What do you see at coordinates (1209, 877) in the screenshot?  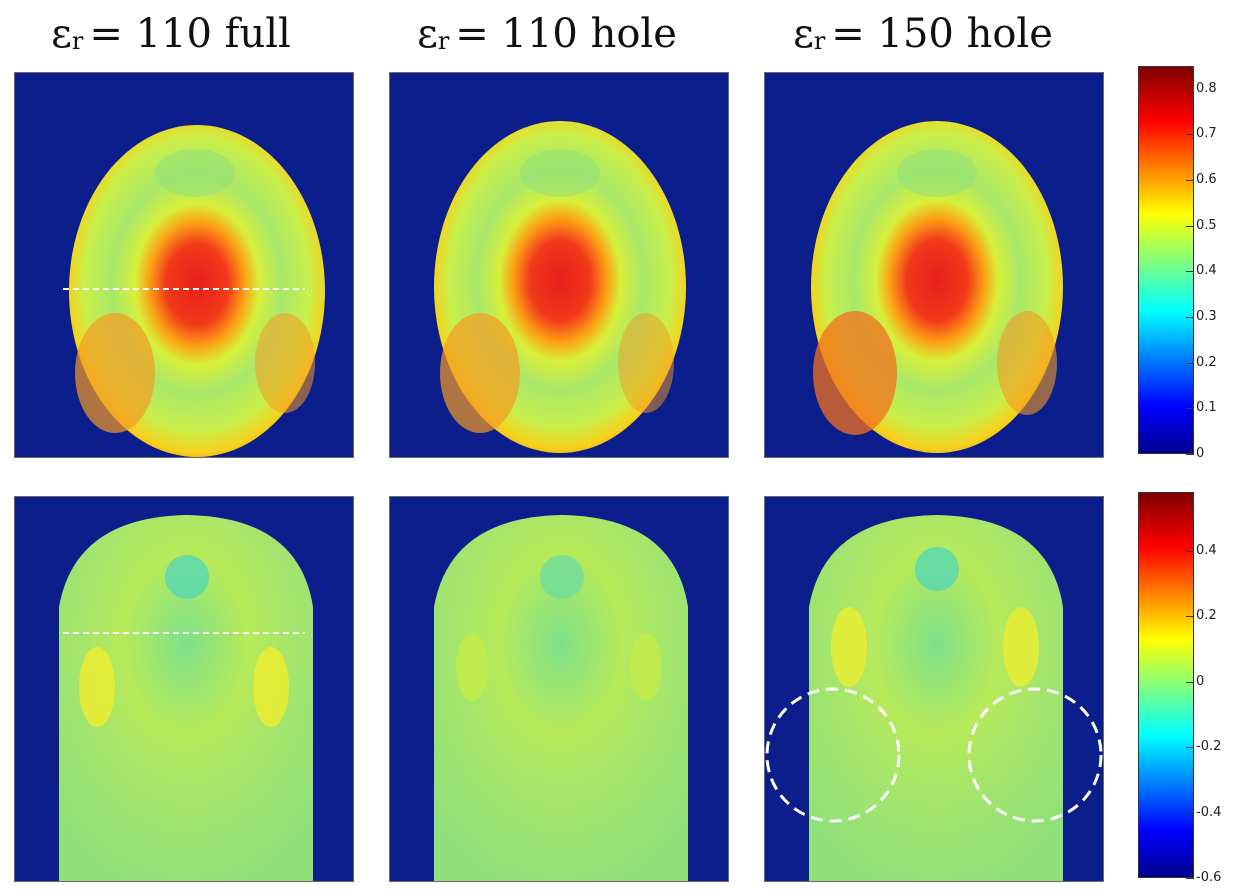 I see `colorbar-tick-label: -0.6` at bounding box center [1209, 877].